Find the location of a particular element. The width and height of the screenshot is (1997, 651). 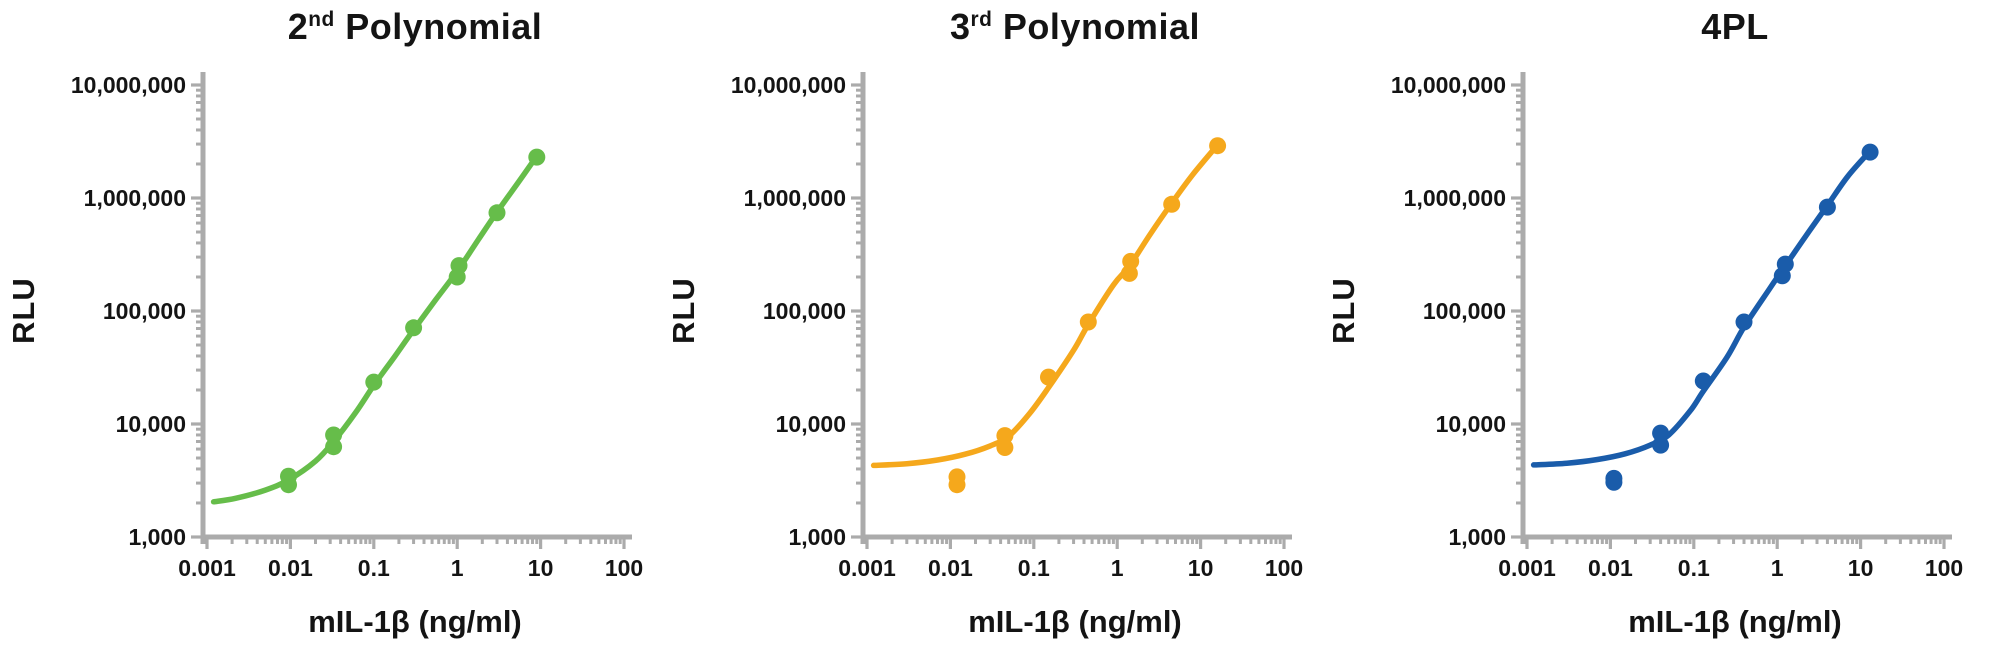

chart-title: 2nd Polynomial is located at coordinates (415, 27).